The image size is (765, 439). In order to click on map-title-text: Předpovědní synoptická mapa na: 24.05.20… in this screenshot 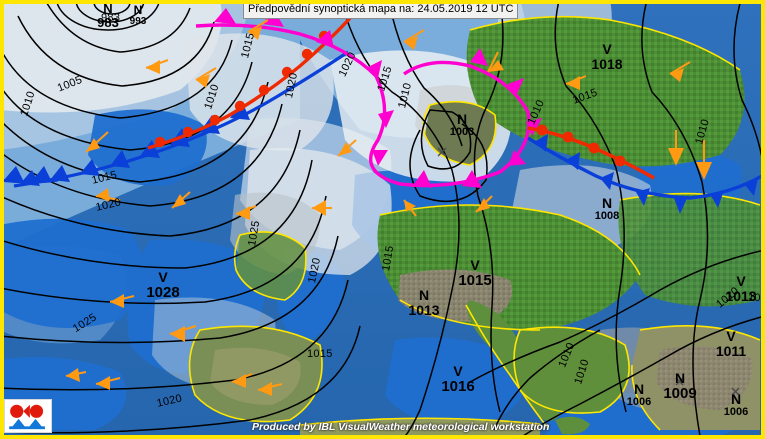, I will do `click(381, 9)`.